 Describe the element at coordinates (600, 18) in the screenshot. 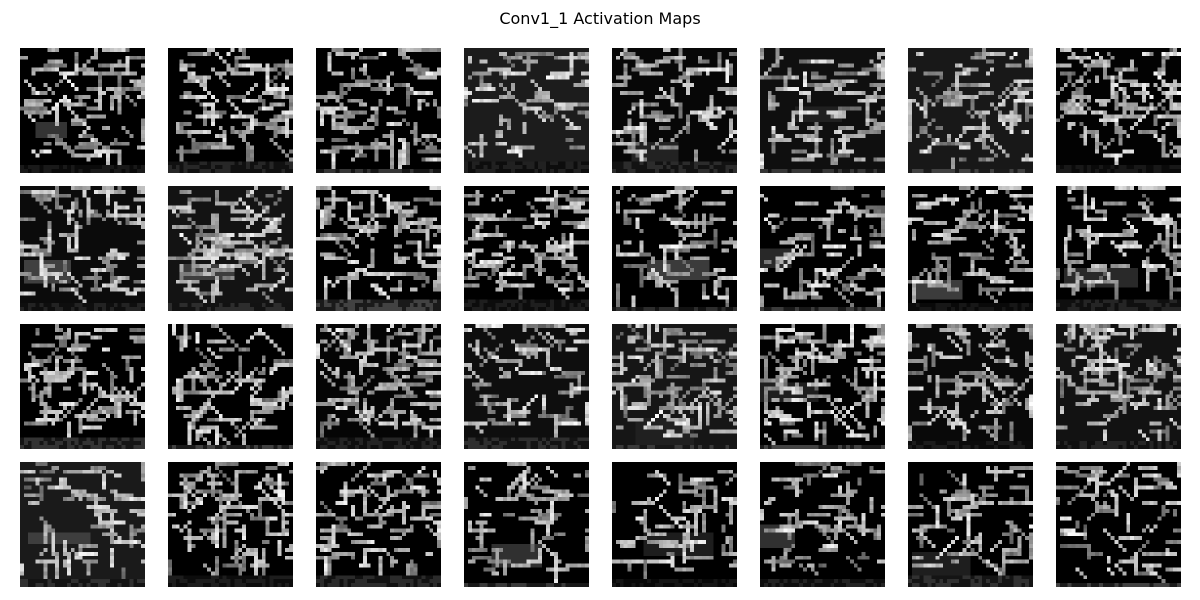

I see `figure-title: Conv1_1 Activation Maps` at that location.